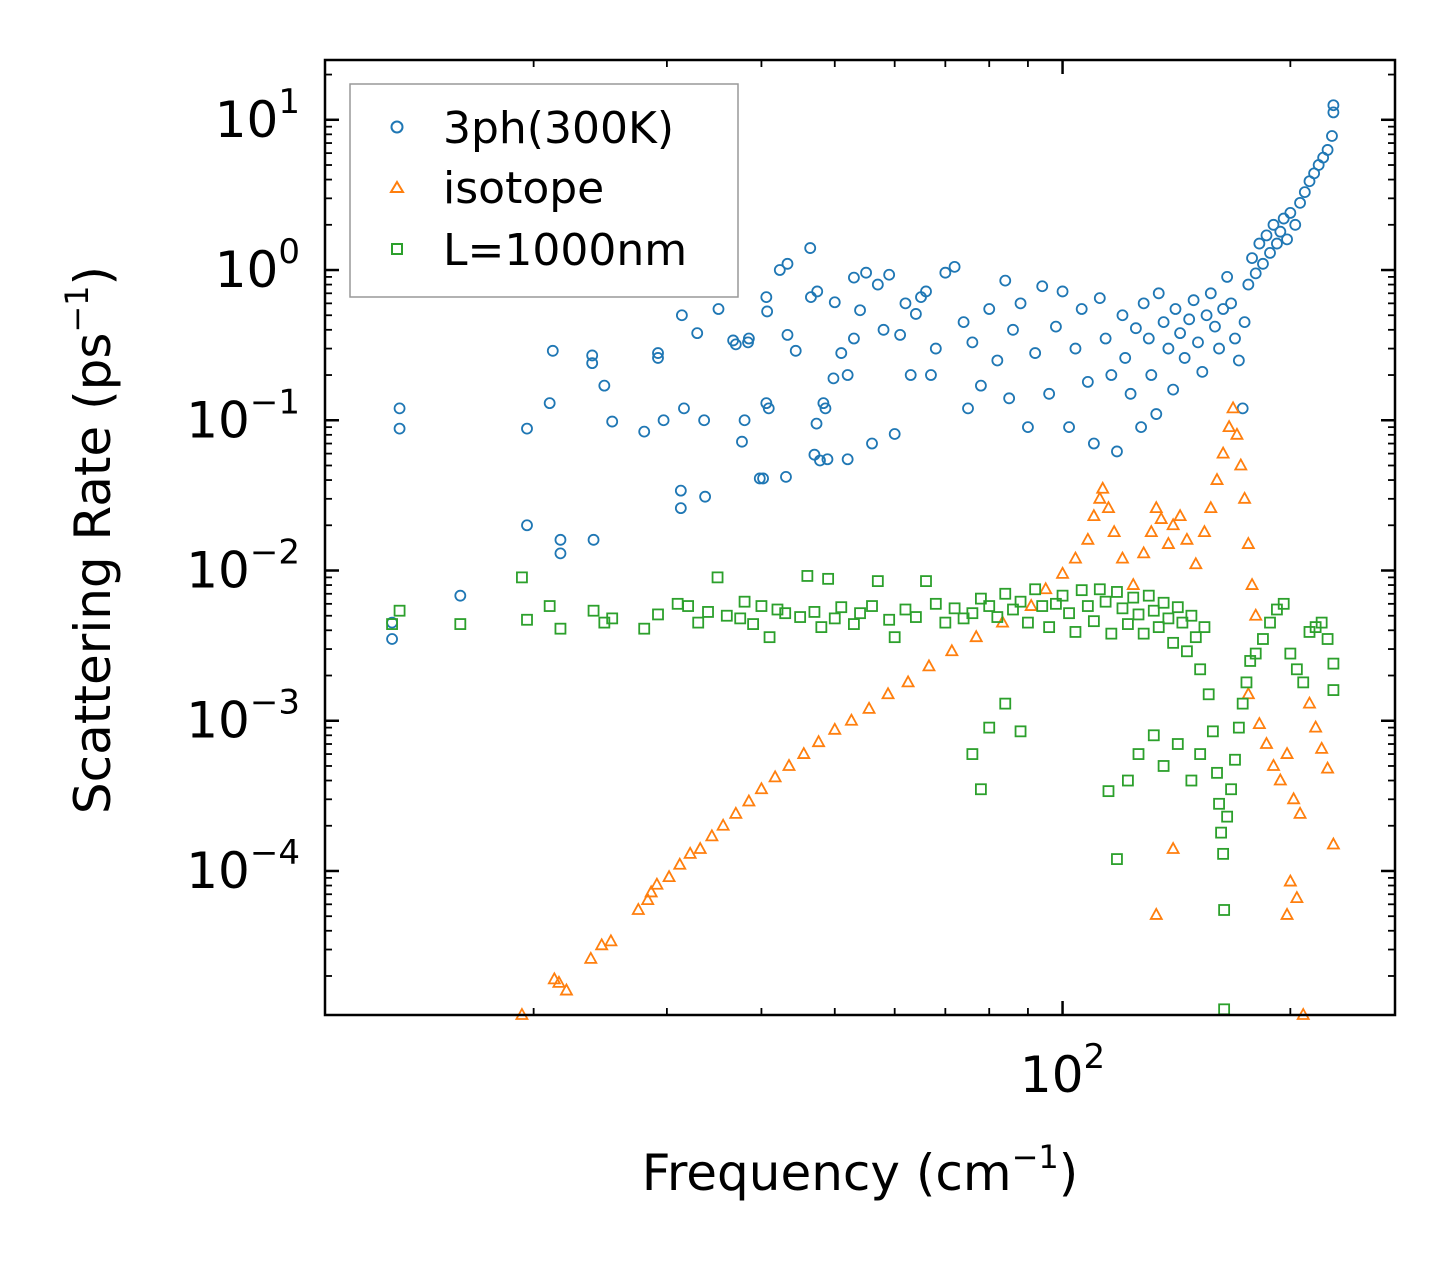 The height and width of the screenshot is (1265, 1455). Describe the element at coordinates (860, 1170) in the screenshot. I see `x-axis-title: Frequency (cm−1)` at that location.